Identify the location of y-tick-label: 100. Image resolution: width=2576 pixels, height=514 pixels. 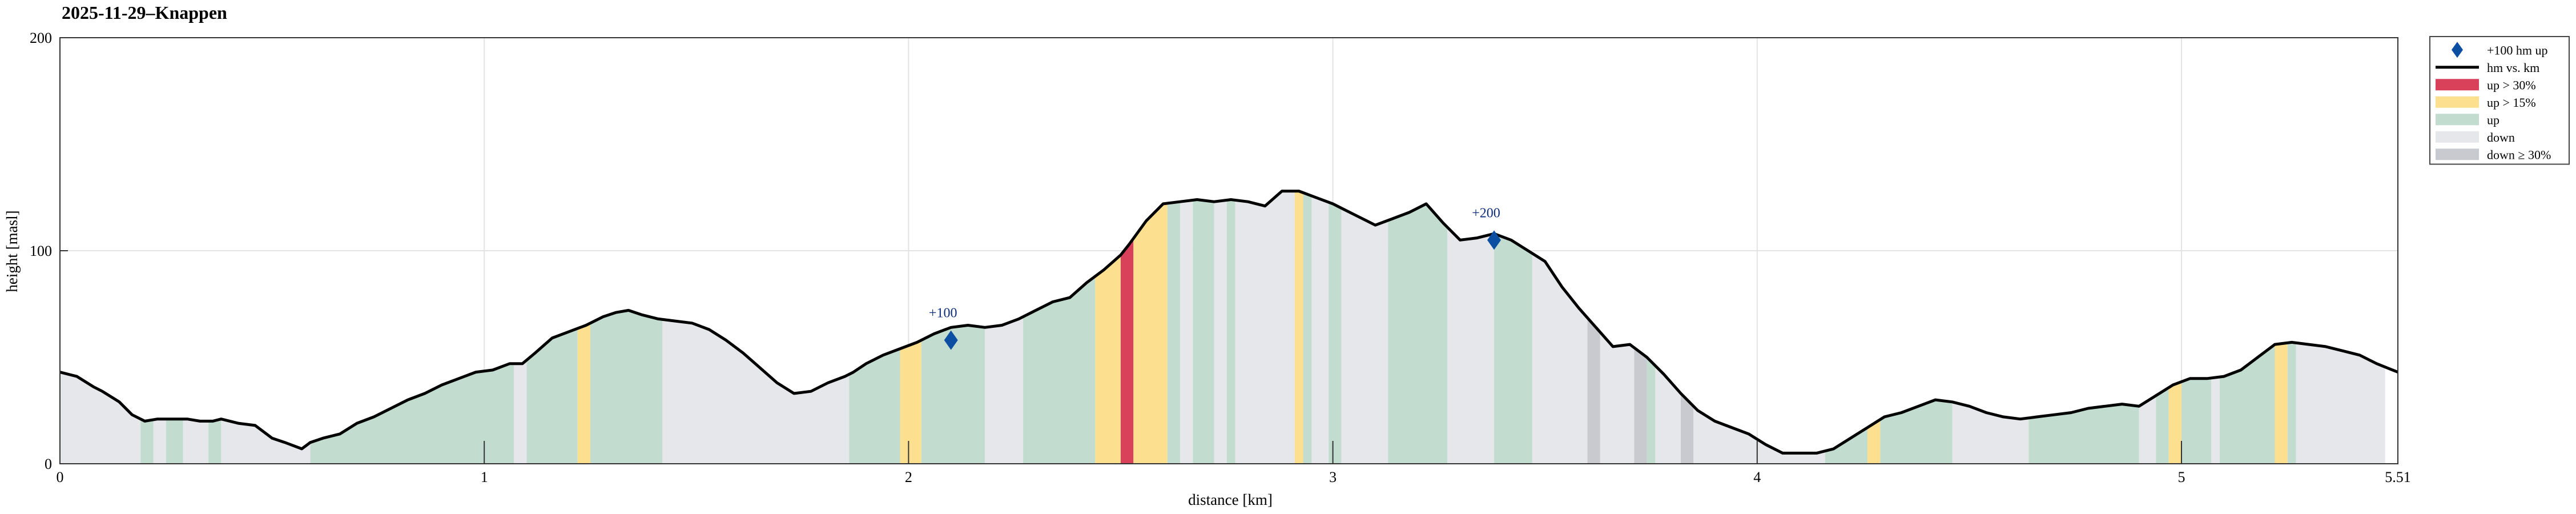
(41, 251).